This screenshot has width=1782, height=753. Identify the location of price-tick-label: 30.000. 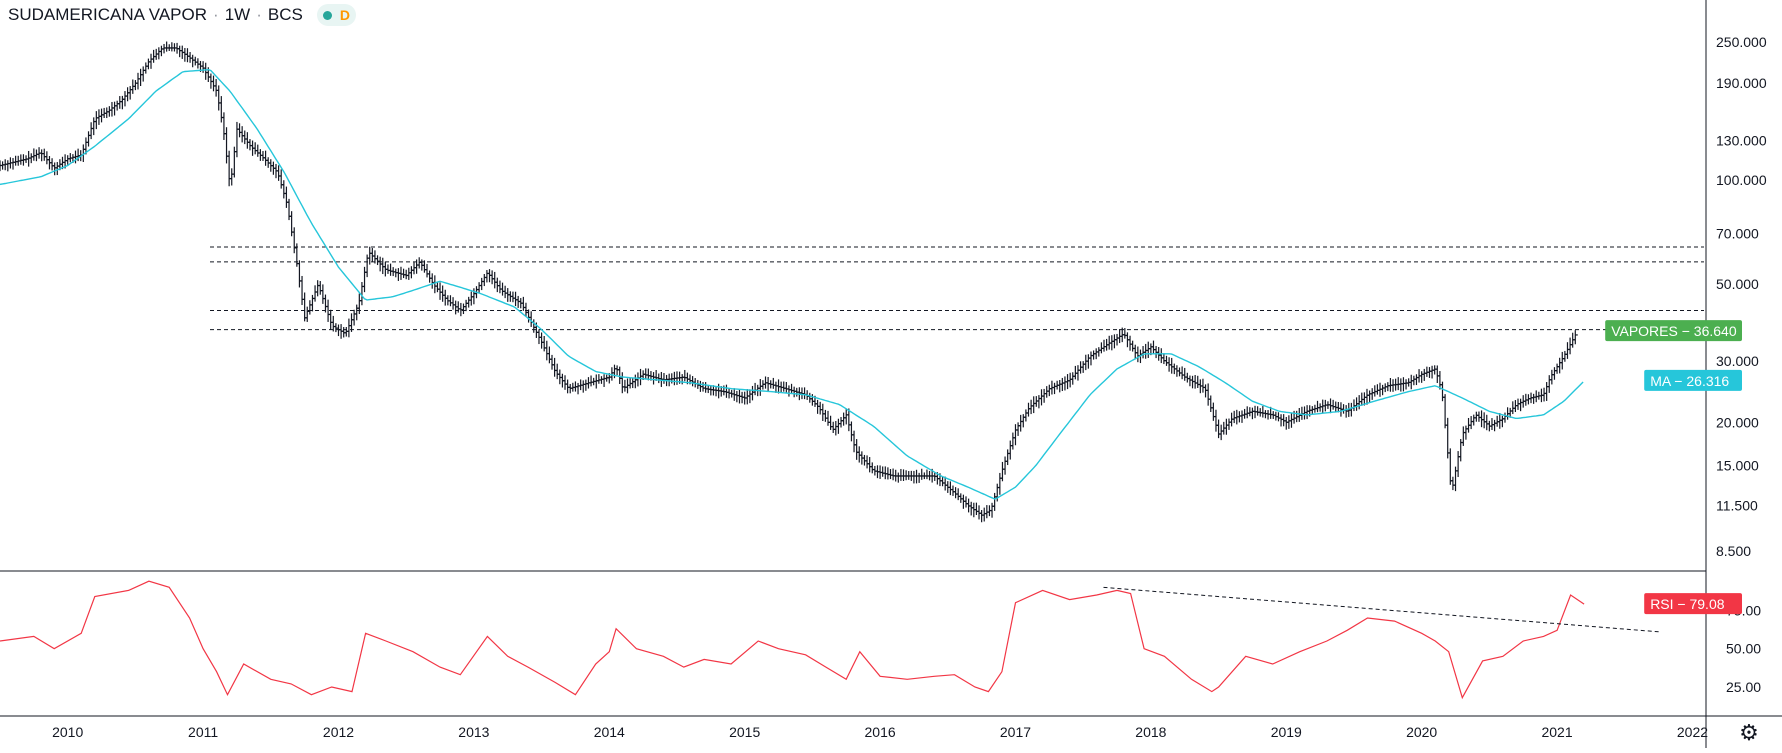
(1737, 361).